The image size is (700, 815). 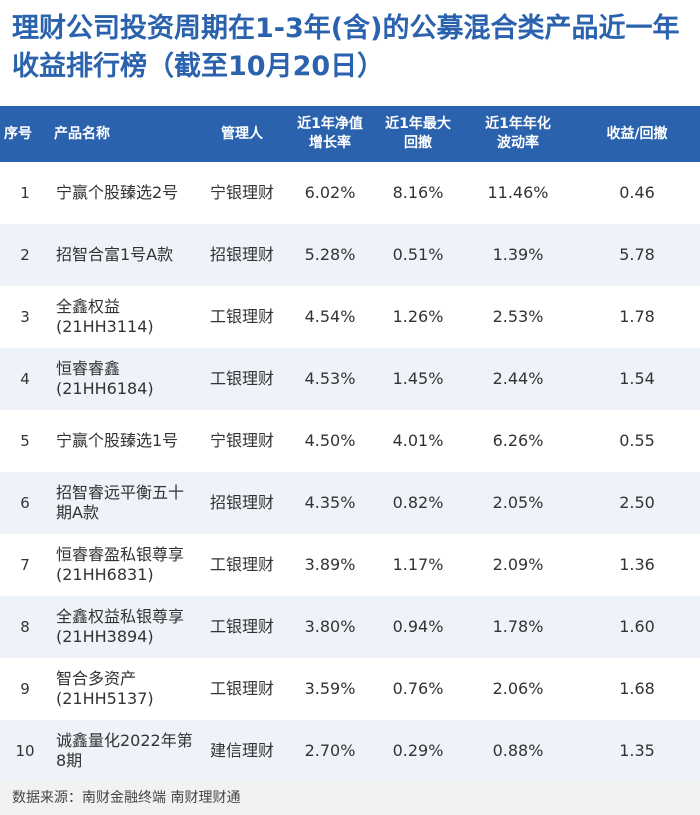 I want to click on cell-index: 8, so click(x=25, y=627).